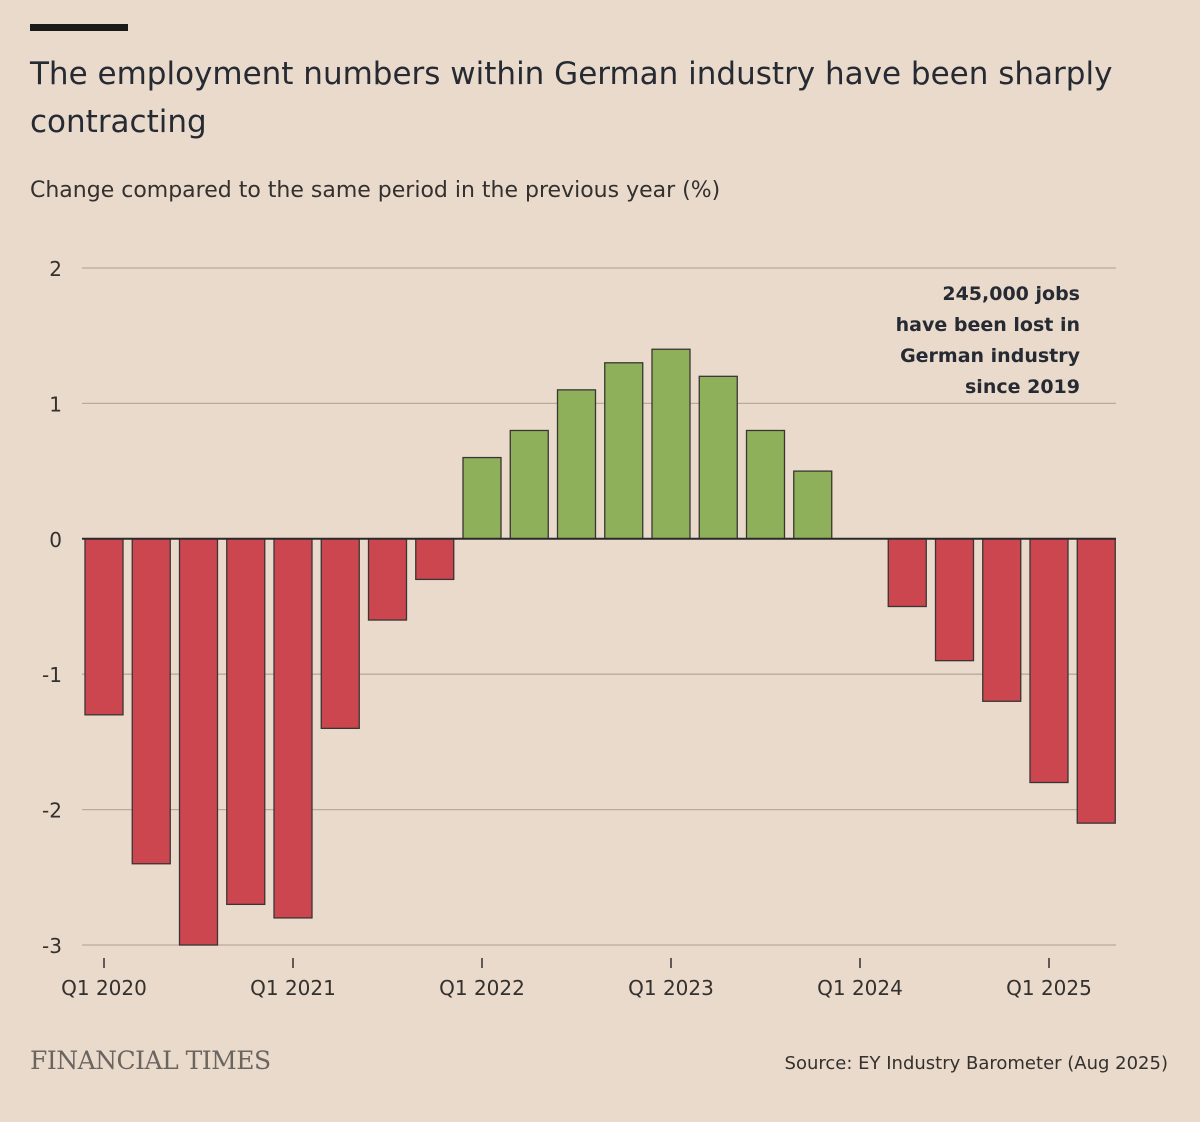  I want to click on x-tick-label: Q1 2021, so click(293, 988).